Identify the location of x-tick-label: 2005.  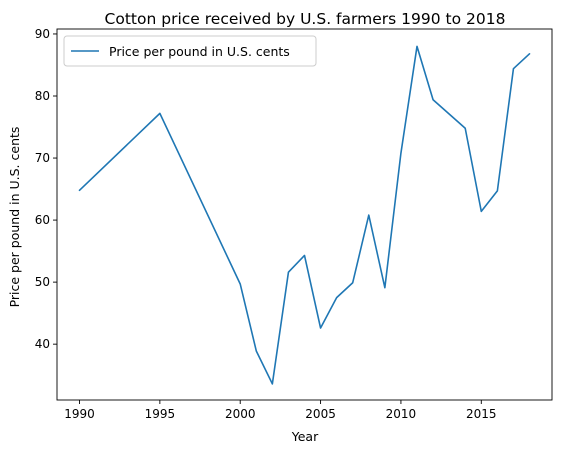
(320, 414).